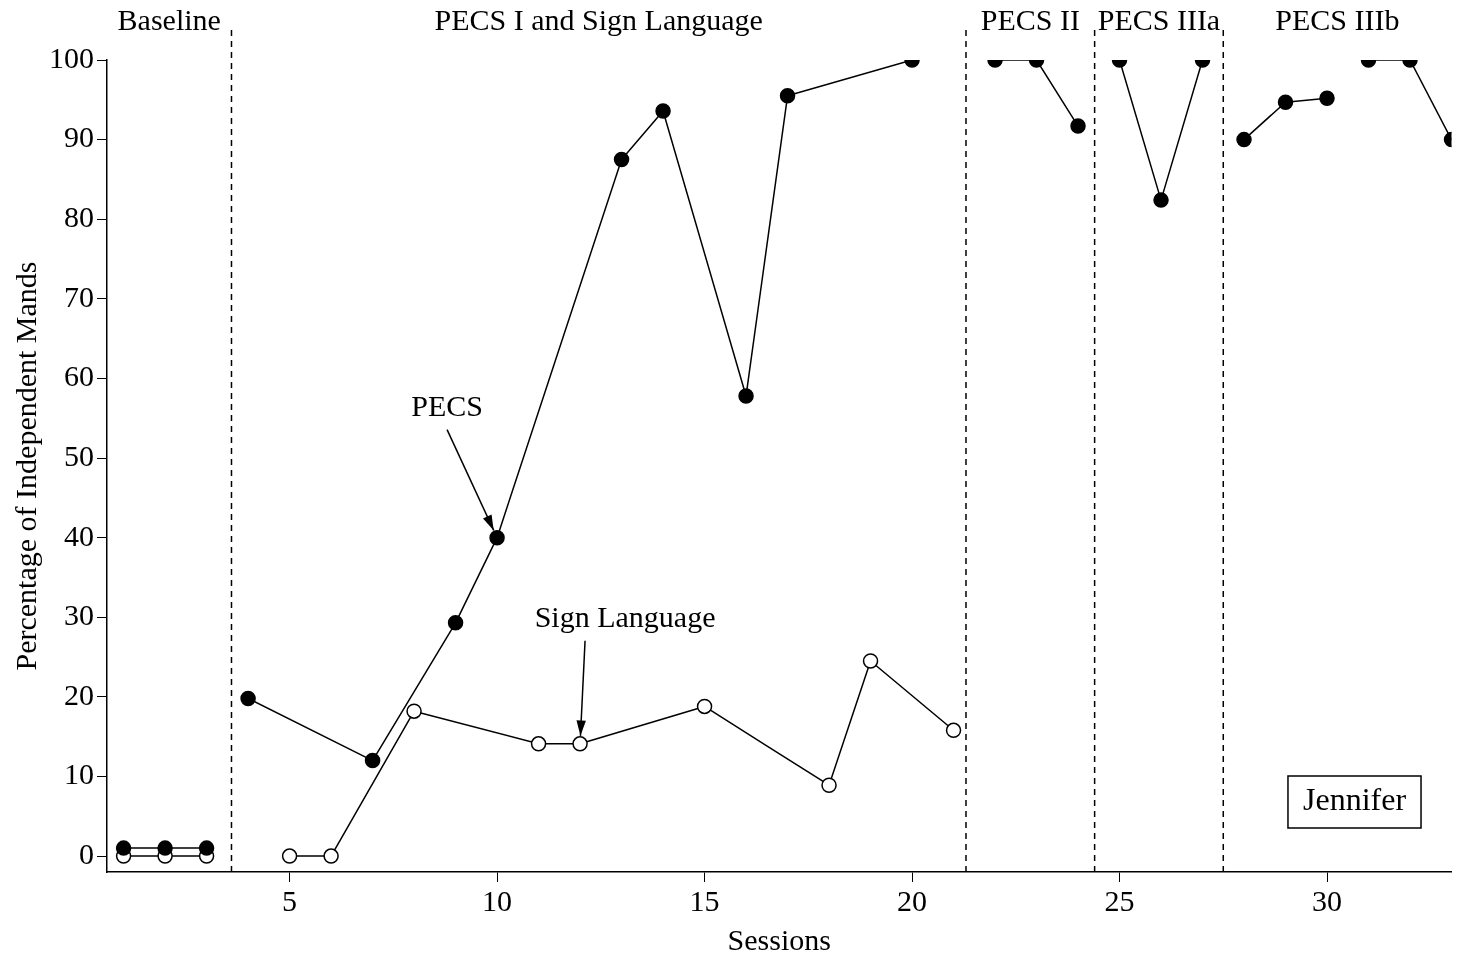 Image resolution: width=1460 pixels, height=960 pixels. Describe the element at coordinates (447, 405) in the screenshot. I see `annotation: PECS` at that location.